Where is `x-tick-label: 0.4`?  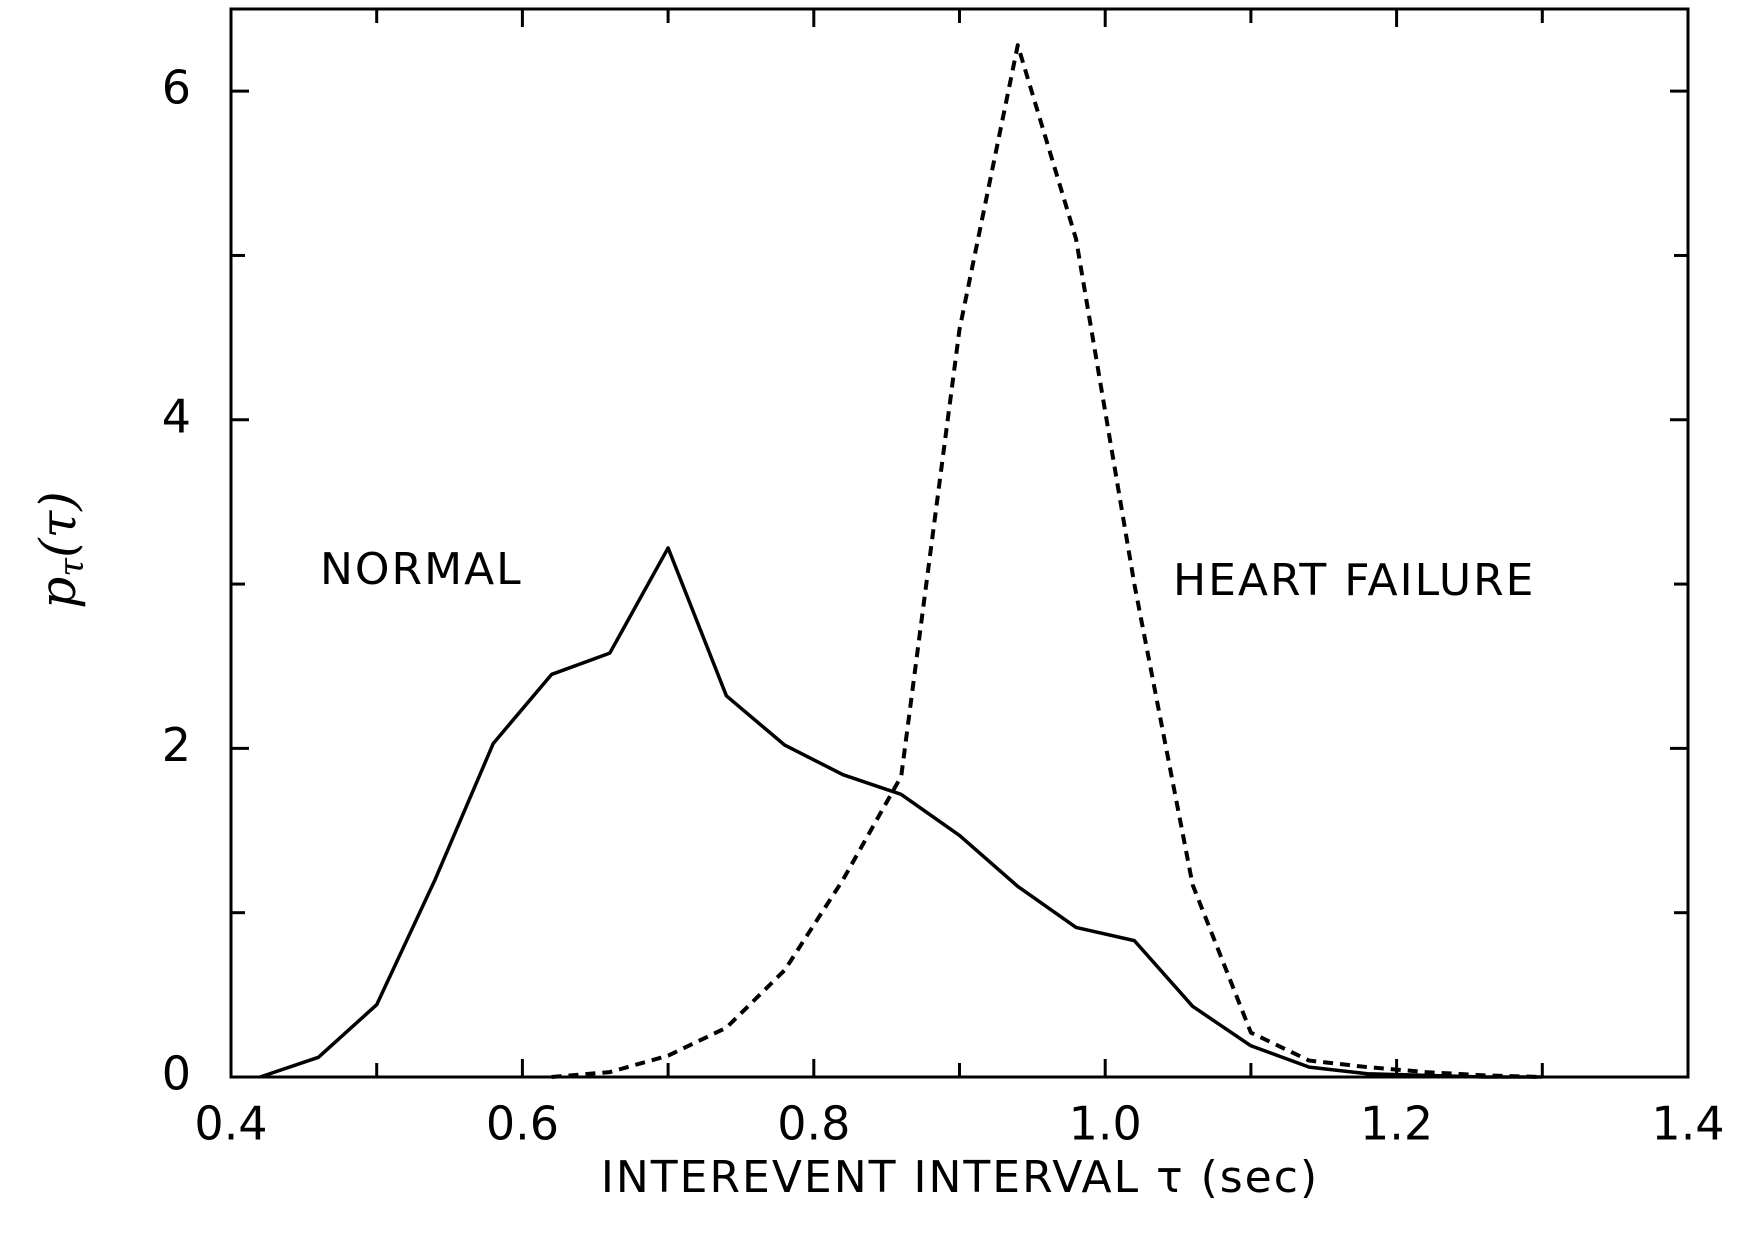 x-tick-label: 0.4 is located at coordinates (230, 1124).